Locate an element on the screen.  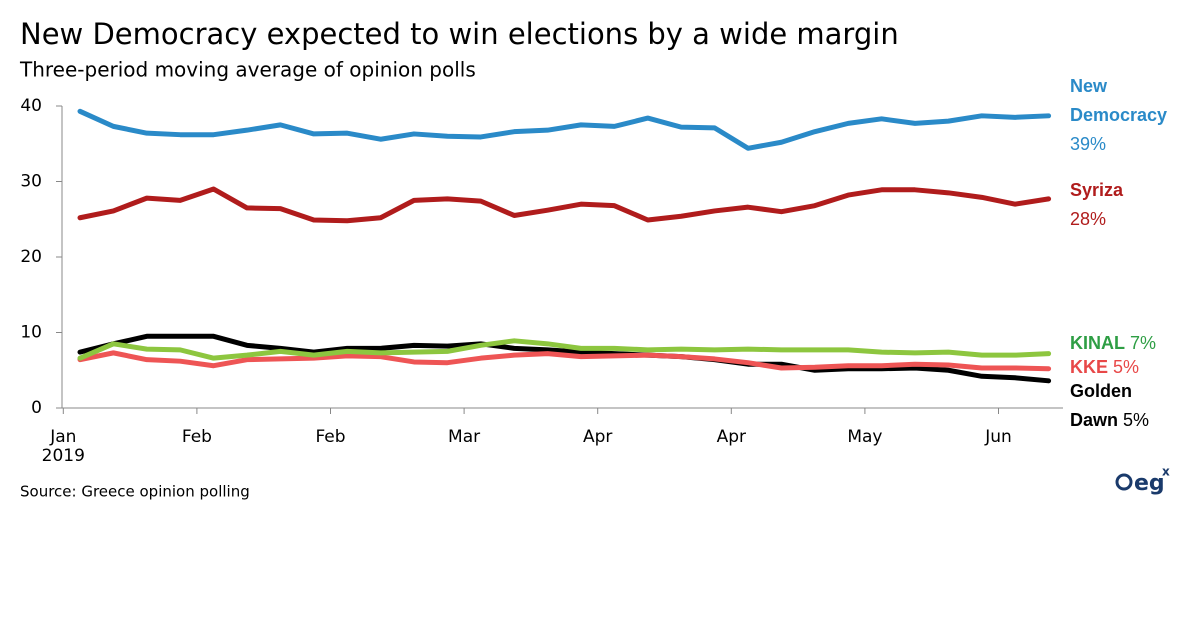
end-label: KINAL 7% is located at coordinates (1130, 343).